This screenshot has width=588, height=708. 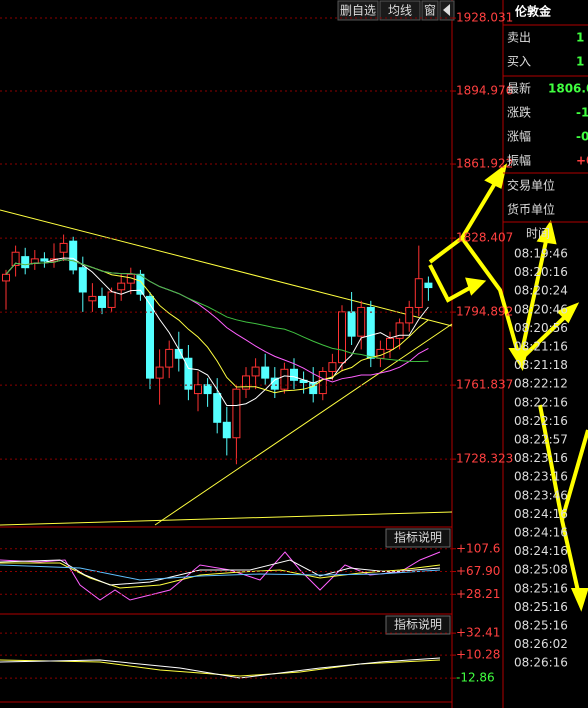 I want to click on tick-time: 08:20:56, so click(x=541, y=328).